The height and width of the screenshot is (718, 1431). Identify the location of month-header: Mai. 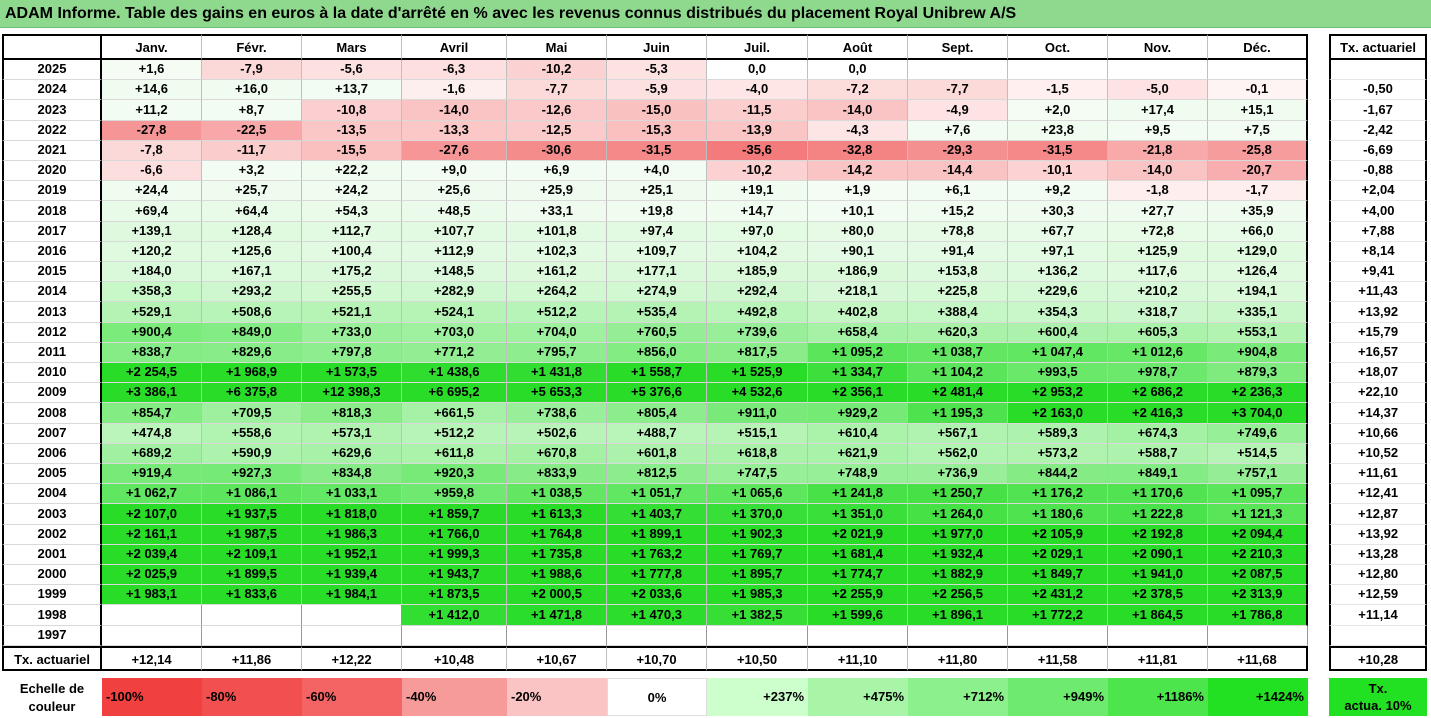
(557, 47).